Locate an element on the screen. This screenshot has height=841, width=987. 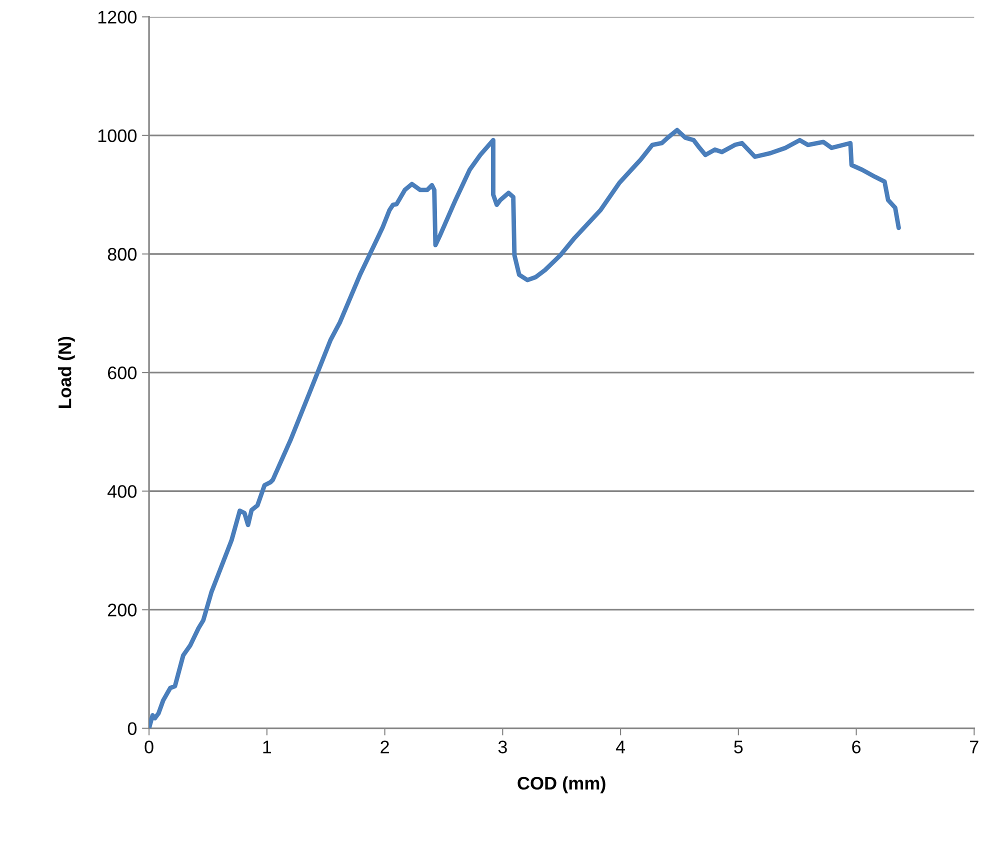
x-tick-label: 0 is located at coordinates (149, 747).